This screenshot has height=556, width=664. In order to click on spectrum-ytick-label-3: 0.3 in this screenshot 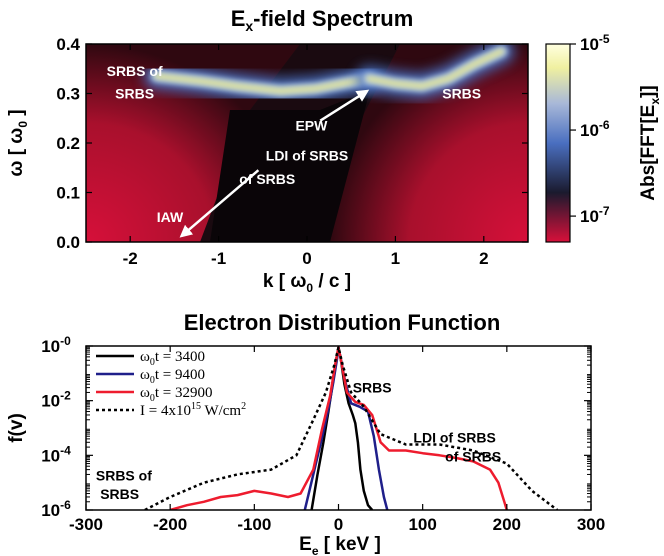, I will do `click(68, 94)`.